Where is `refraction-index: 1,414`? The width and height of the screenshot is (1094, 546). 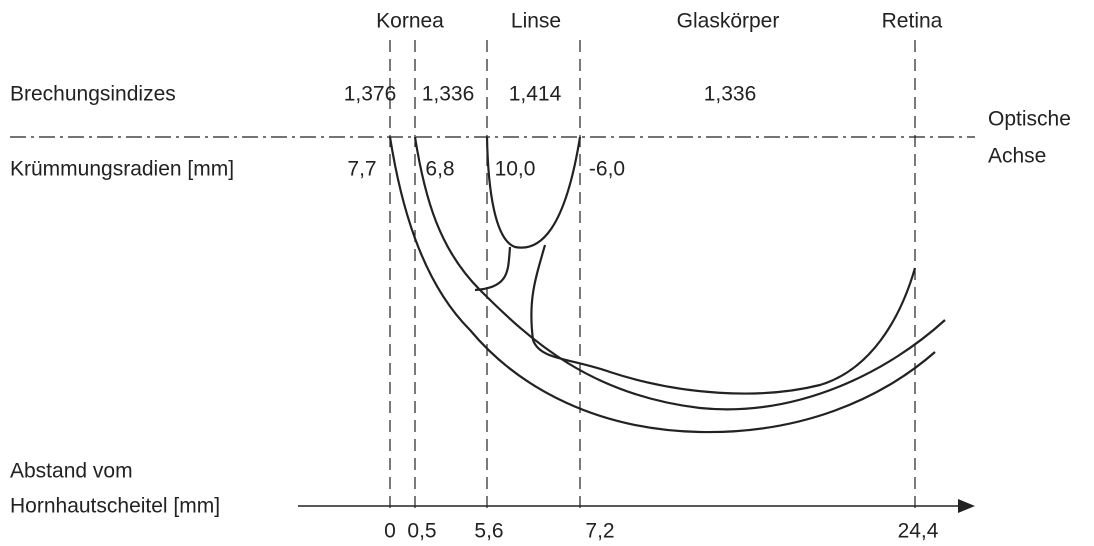
refraction-index: 1,414 is located at coordinates (535, 94).